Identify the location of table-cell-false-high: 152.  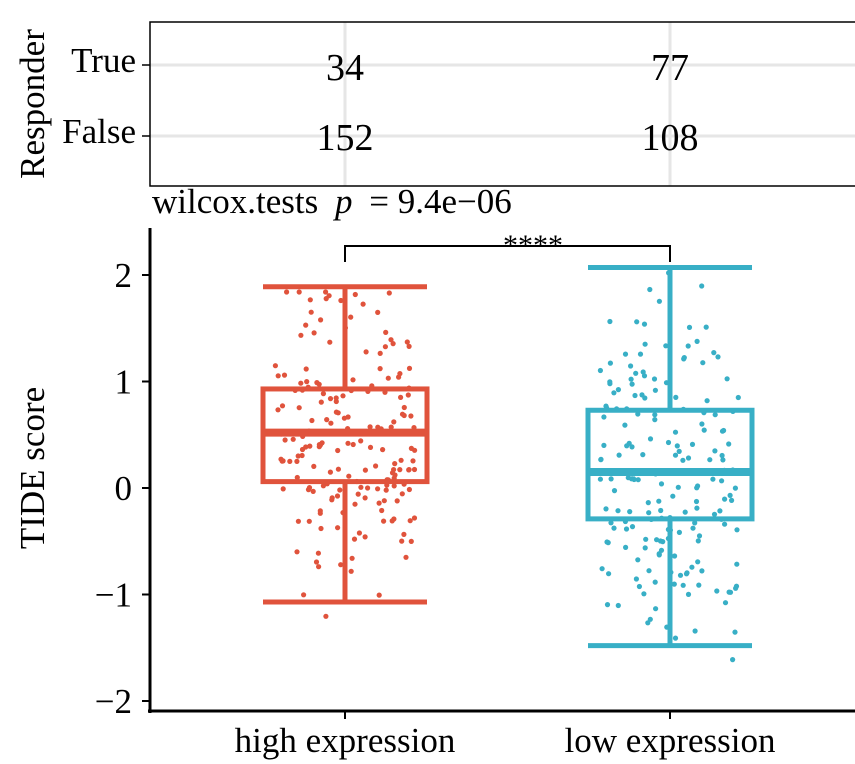
(345, 138).